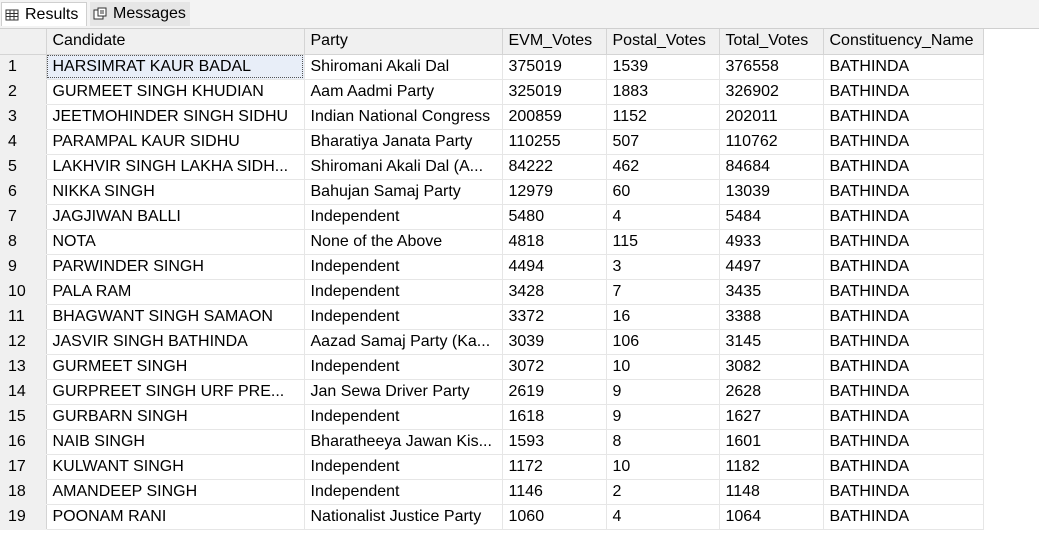  I want to click on candidate-cell: NIKKA SINGH, so click(175, 192).